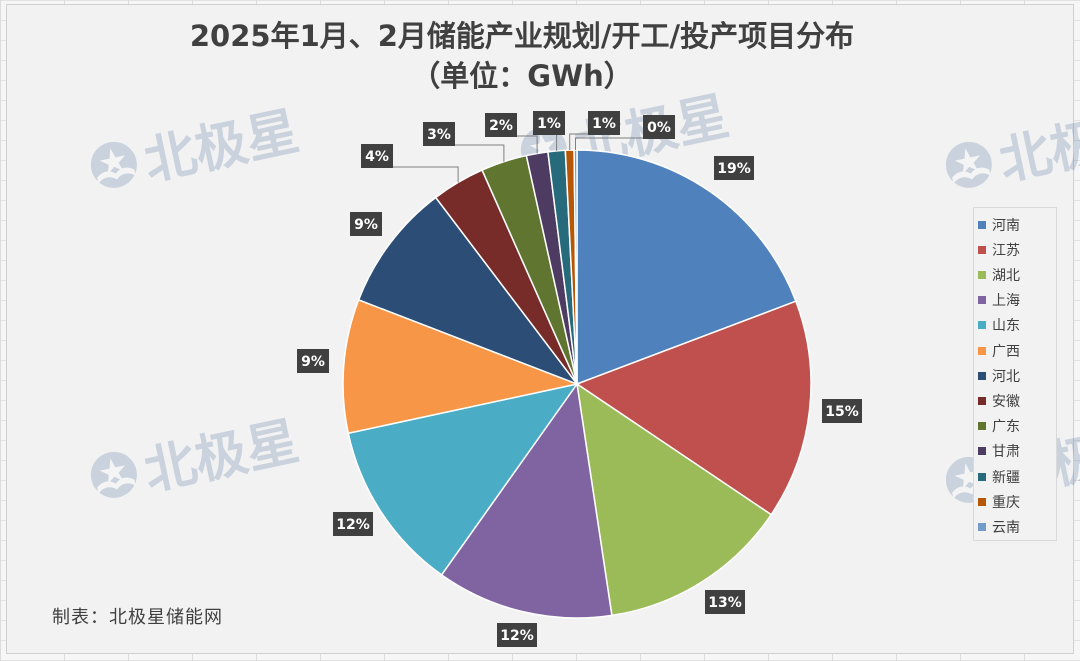 Image resolution: width=1080 pixels, height=661 pixels. I want to click on pie-slice-河南, so click(686, 267).